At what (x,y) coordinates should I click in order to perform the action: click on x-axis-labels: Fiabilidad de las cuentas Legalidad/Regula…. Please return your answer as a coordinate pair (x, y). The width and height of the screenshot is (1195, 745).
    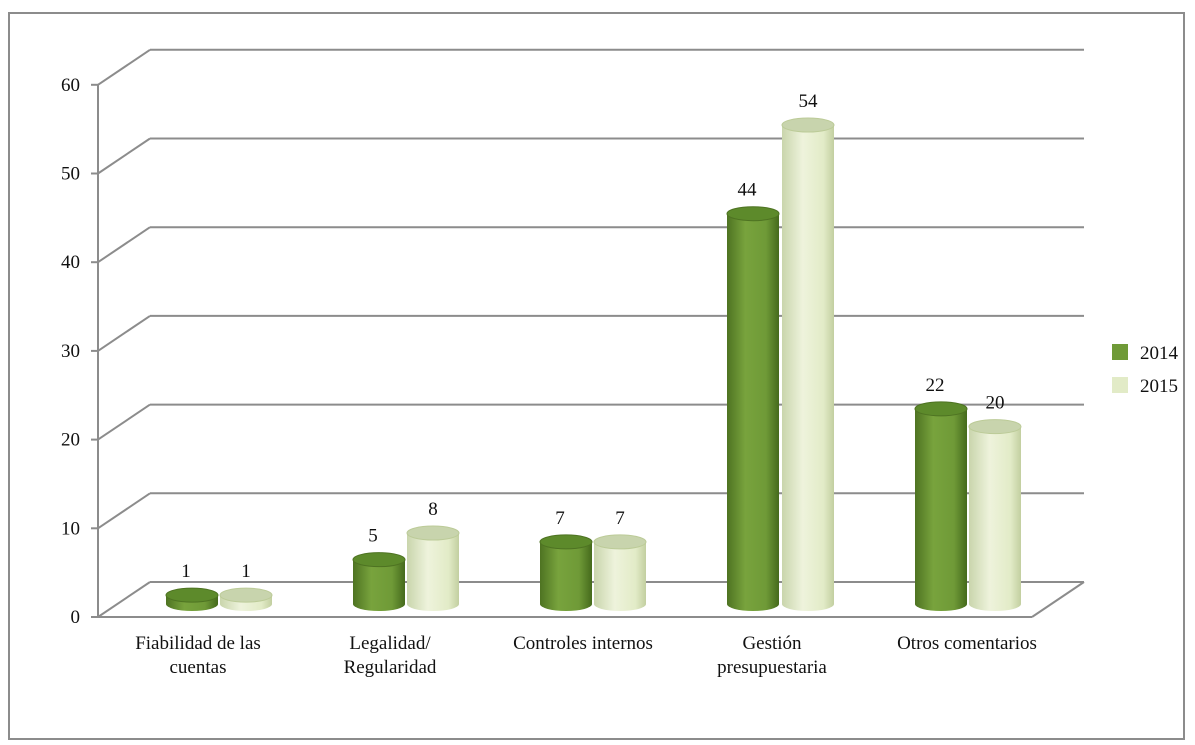
    Looking at the image, I should click on (586, 655).